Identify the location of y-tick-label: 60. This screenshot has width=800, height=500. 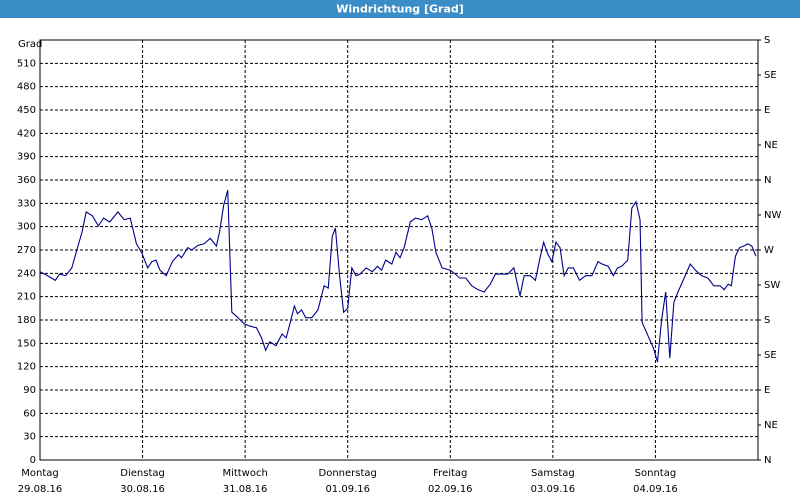
(29, 413).